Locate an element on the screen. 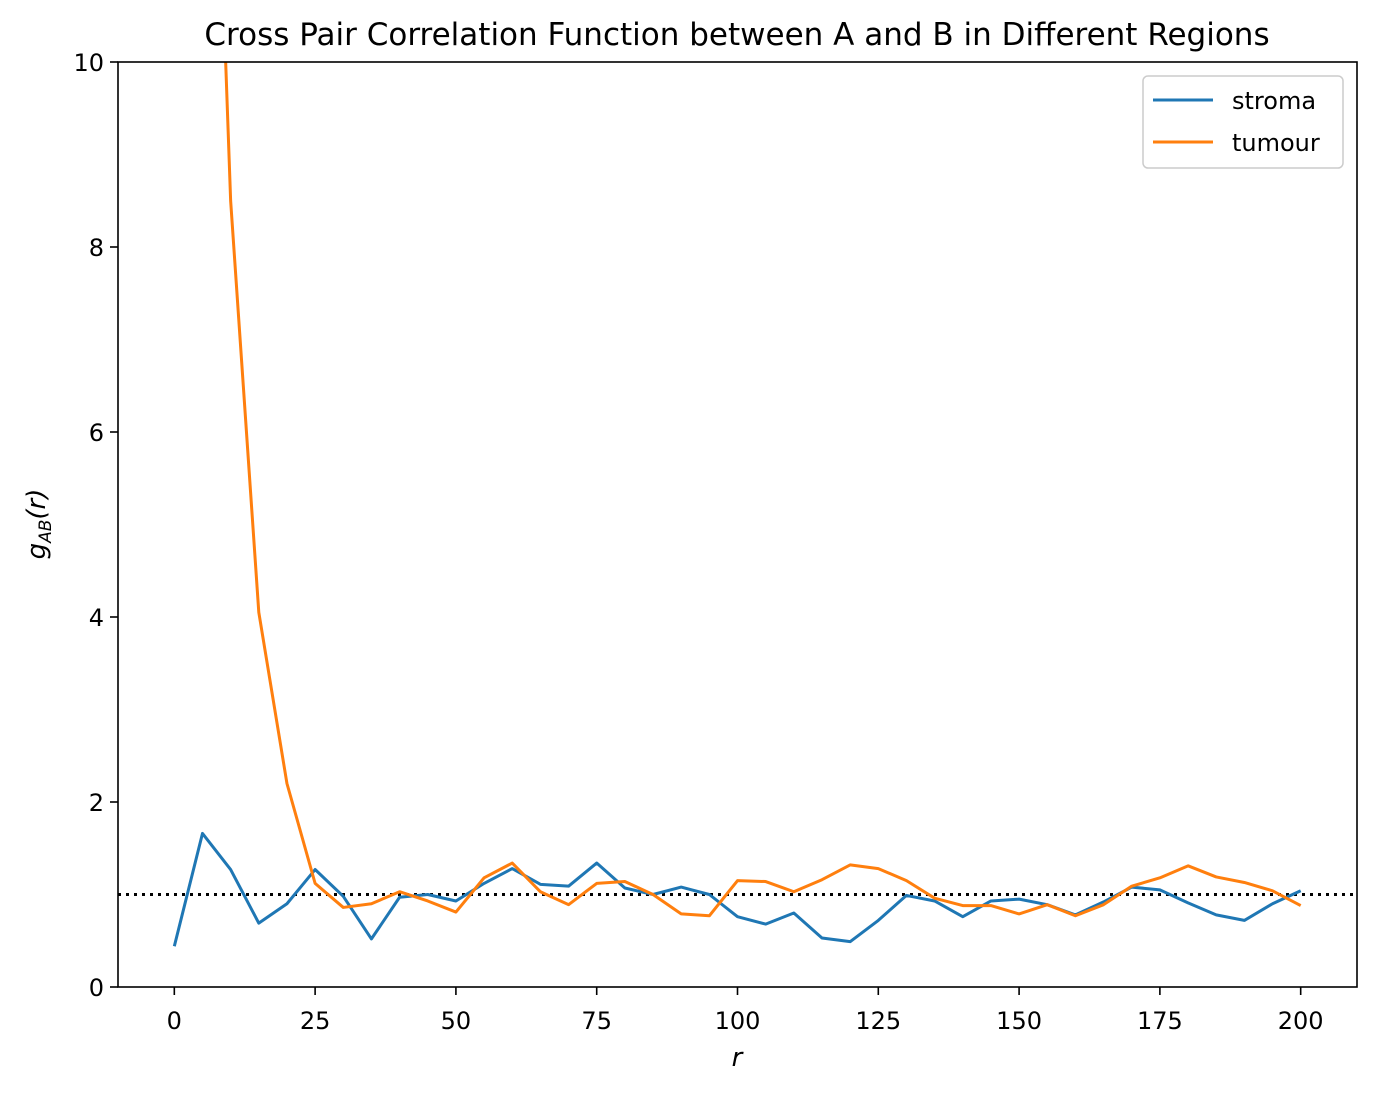 The image size is (1377, 1093). y-tick-label: 4 is located at coordinates (96, 618).